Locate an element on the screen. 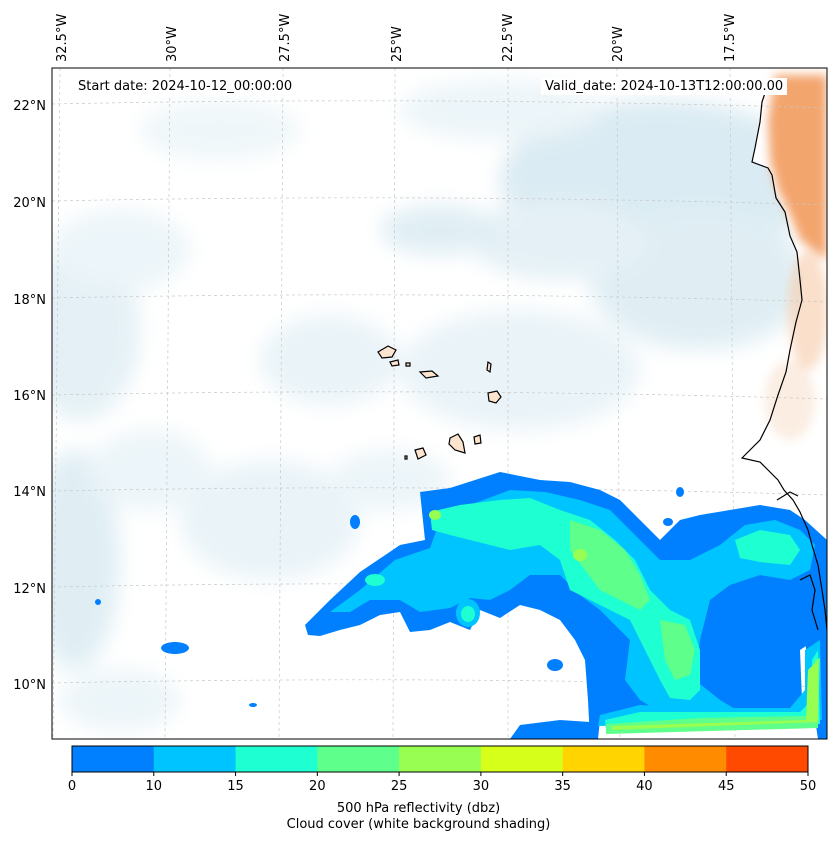 The image size is (837, 843). start-date-label: Start date: 2024-10-12_00:00:00 is located at coordinates (185, 86).